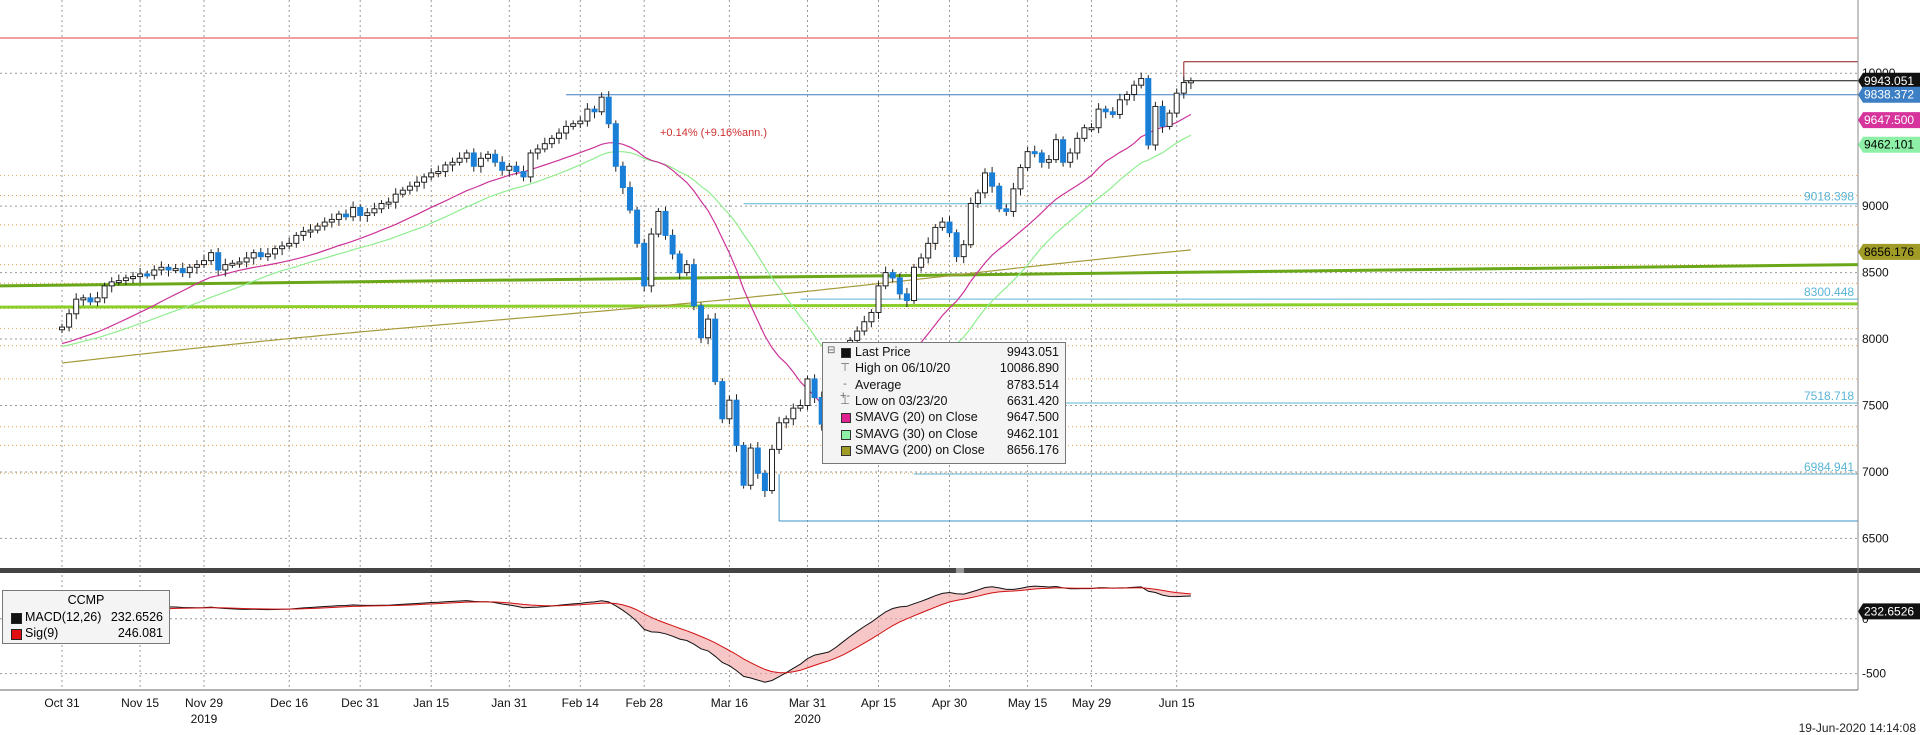 The height and width of the screenshot is (735, 1920). What do you see at coordinates (204, 703) in the screenshot?
I see `date-tick-label: Nov 29` at bounding box center [204, 703].